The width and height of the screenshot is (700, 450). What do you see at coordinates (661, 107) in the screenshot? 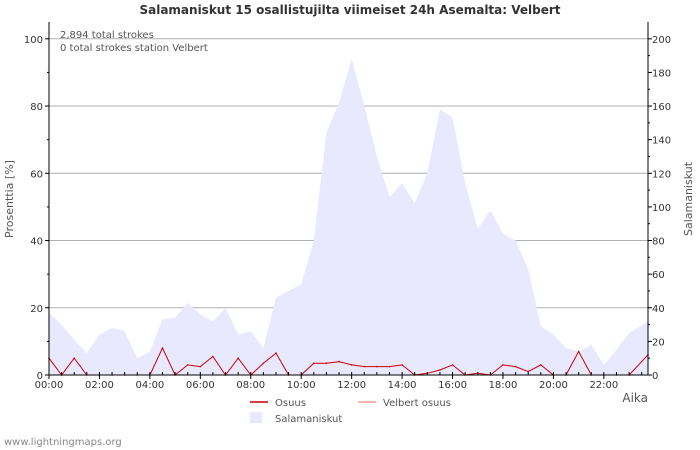
I see `right-tick-label-8: 160` at bounding box center [661, 107].